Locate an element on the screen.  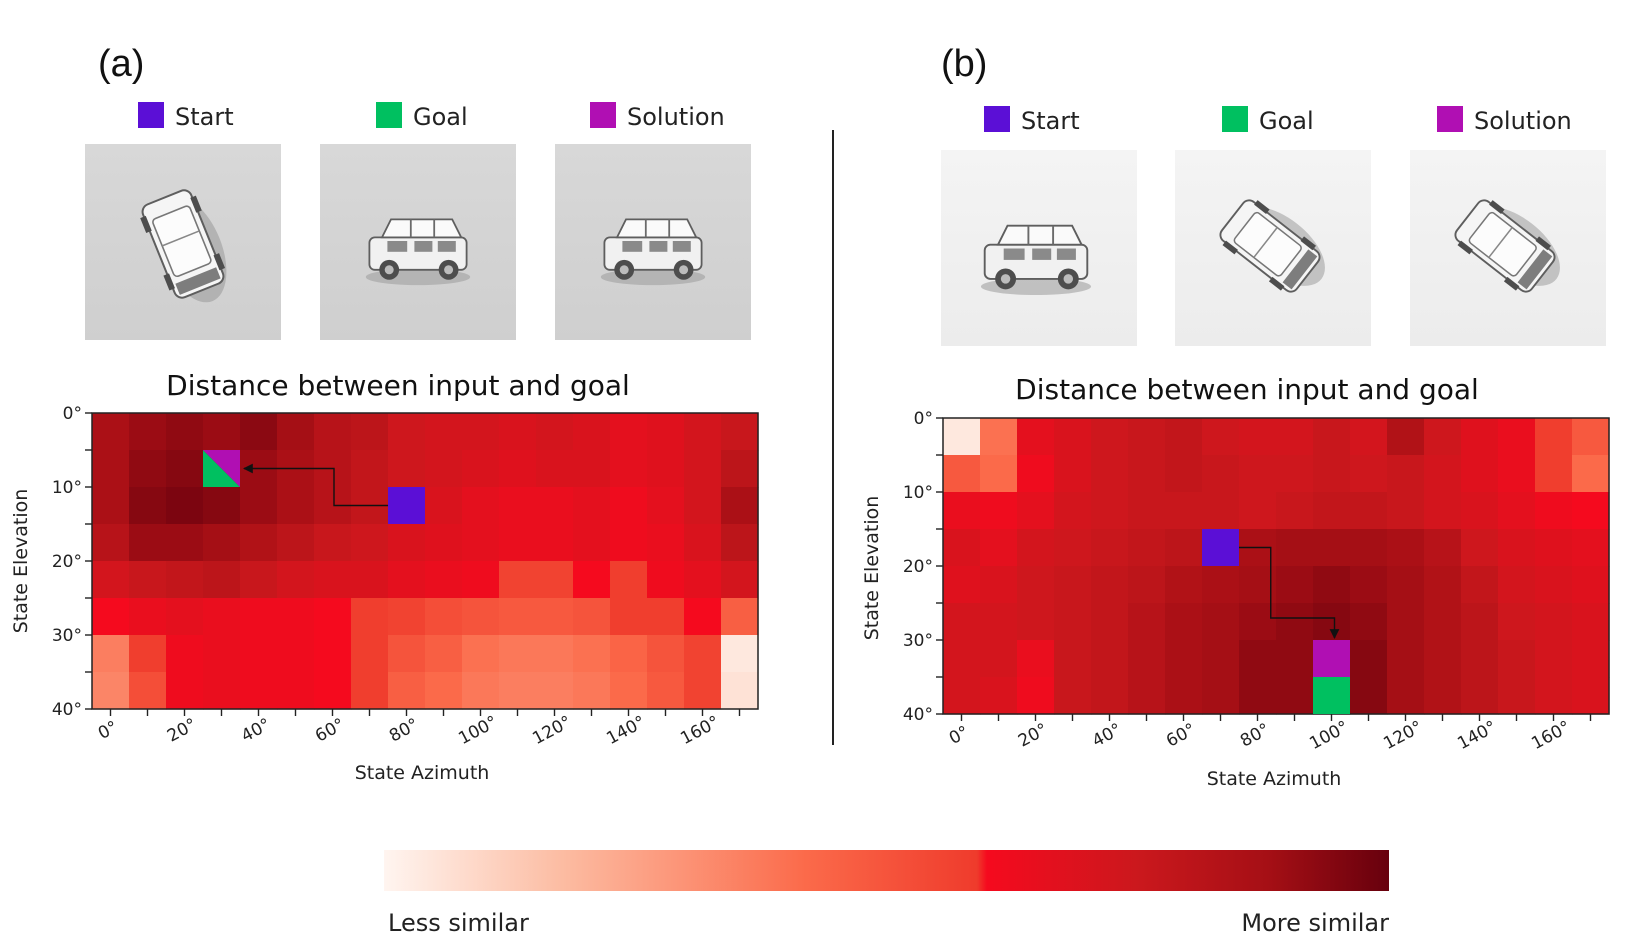
x-tick-label: 80° is located at coordinates (404, 731).